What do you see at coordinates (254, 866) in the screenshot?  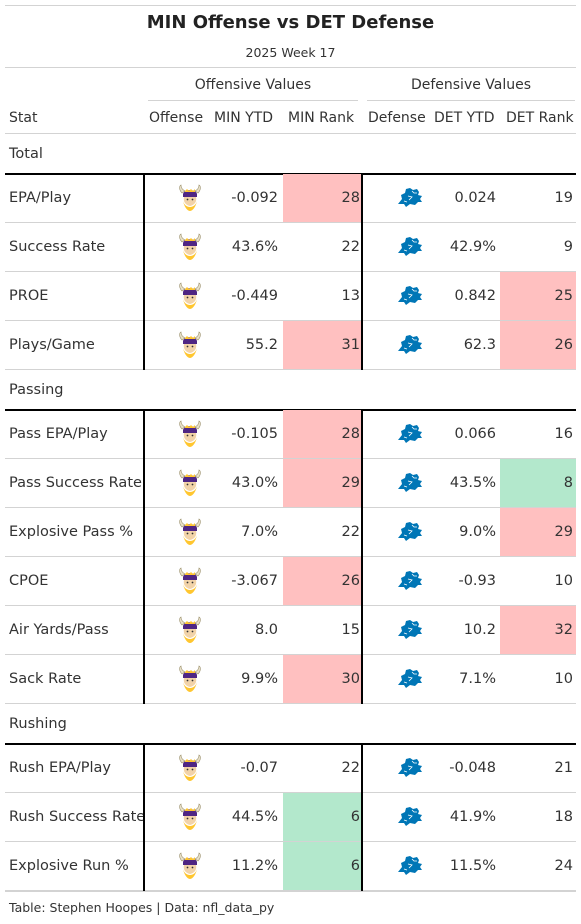 I see `min-ytd-value: 11.2%` at bounding box center [254, 866].